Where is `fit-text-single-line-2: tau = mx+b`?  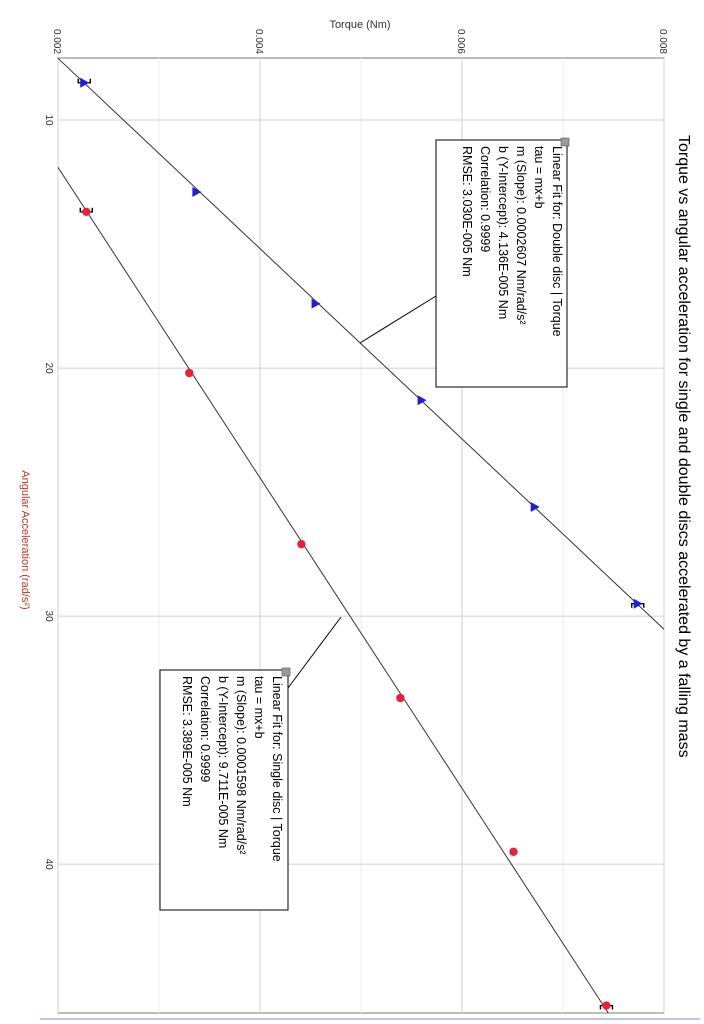 fit-text-single-line-2: tau = mx+b is located at coordinates (259, 707).